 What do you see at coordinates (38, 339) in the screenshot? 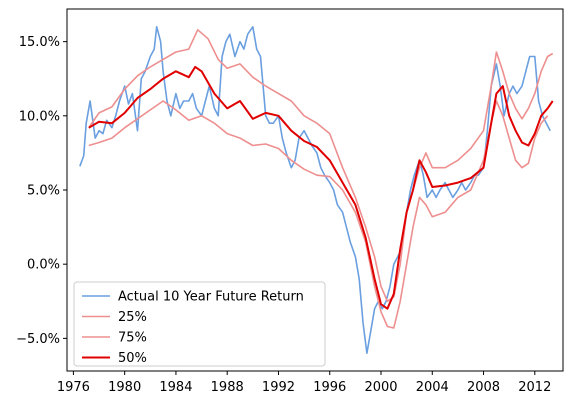
I see `y-tick-label: −5.0%` at bounding box center [38, 339].